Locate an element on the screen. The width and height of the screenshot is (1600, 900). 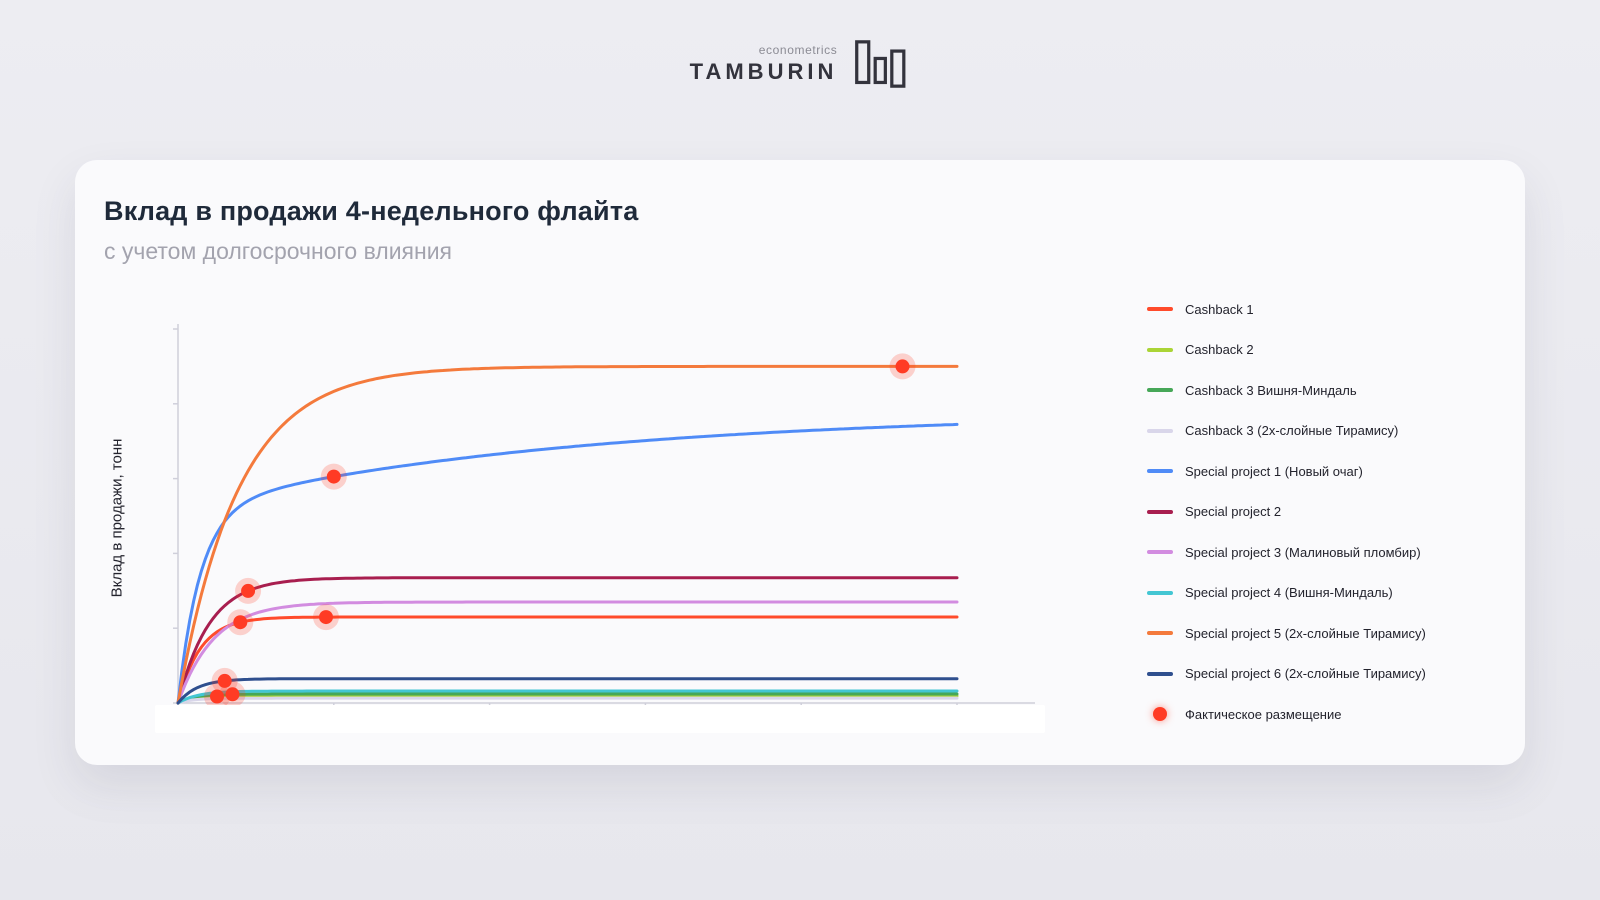
legend-item: Special project 2 is located at coordinates (1286, 512).